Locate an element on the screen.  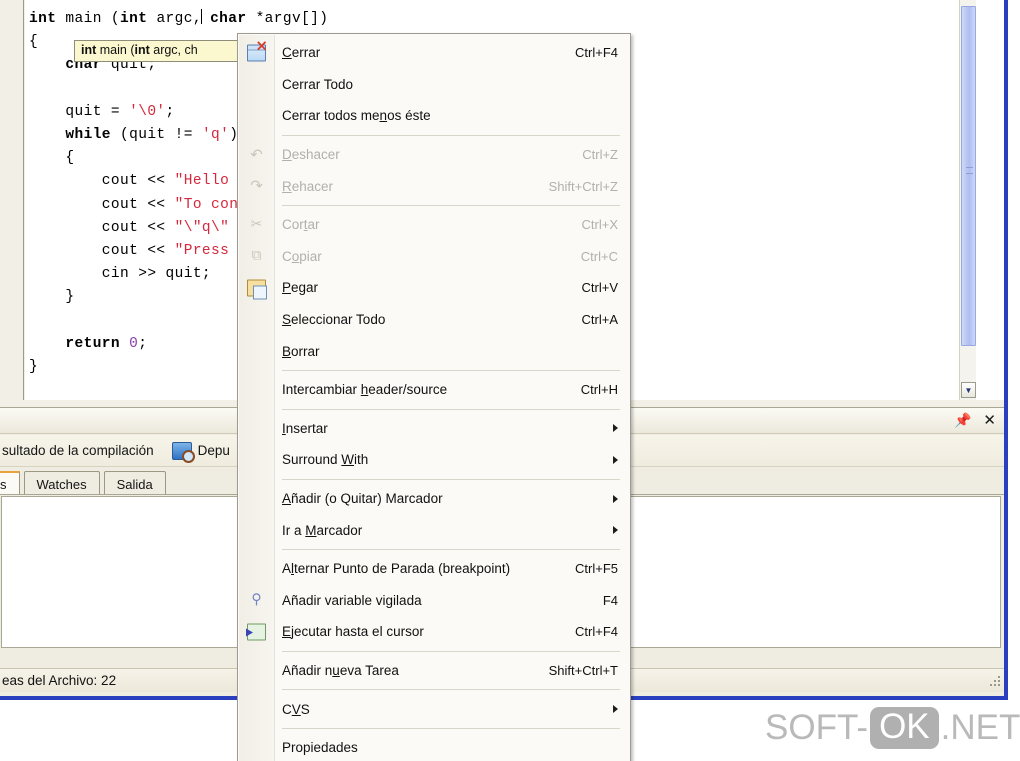
menu-item-label: Borrar is located at coordinates (301, 351).